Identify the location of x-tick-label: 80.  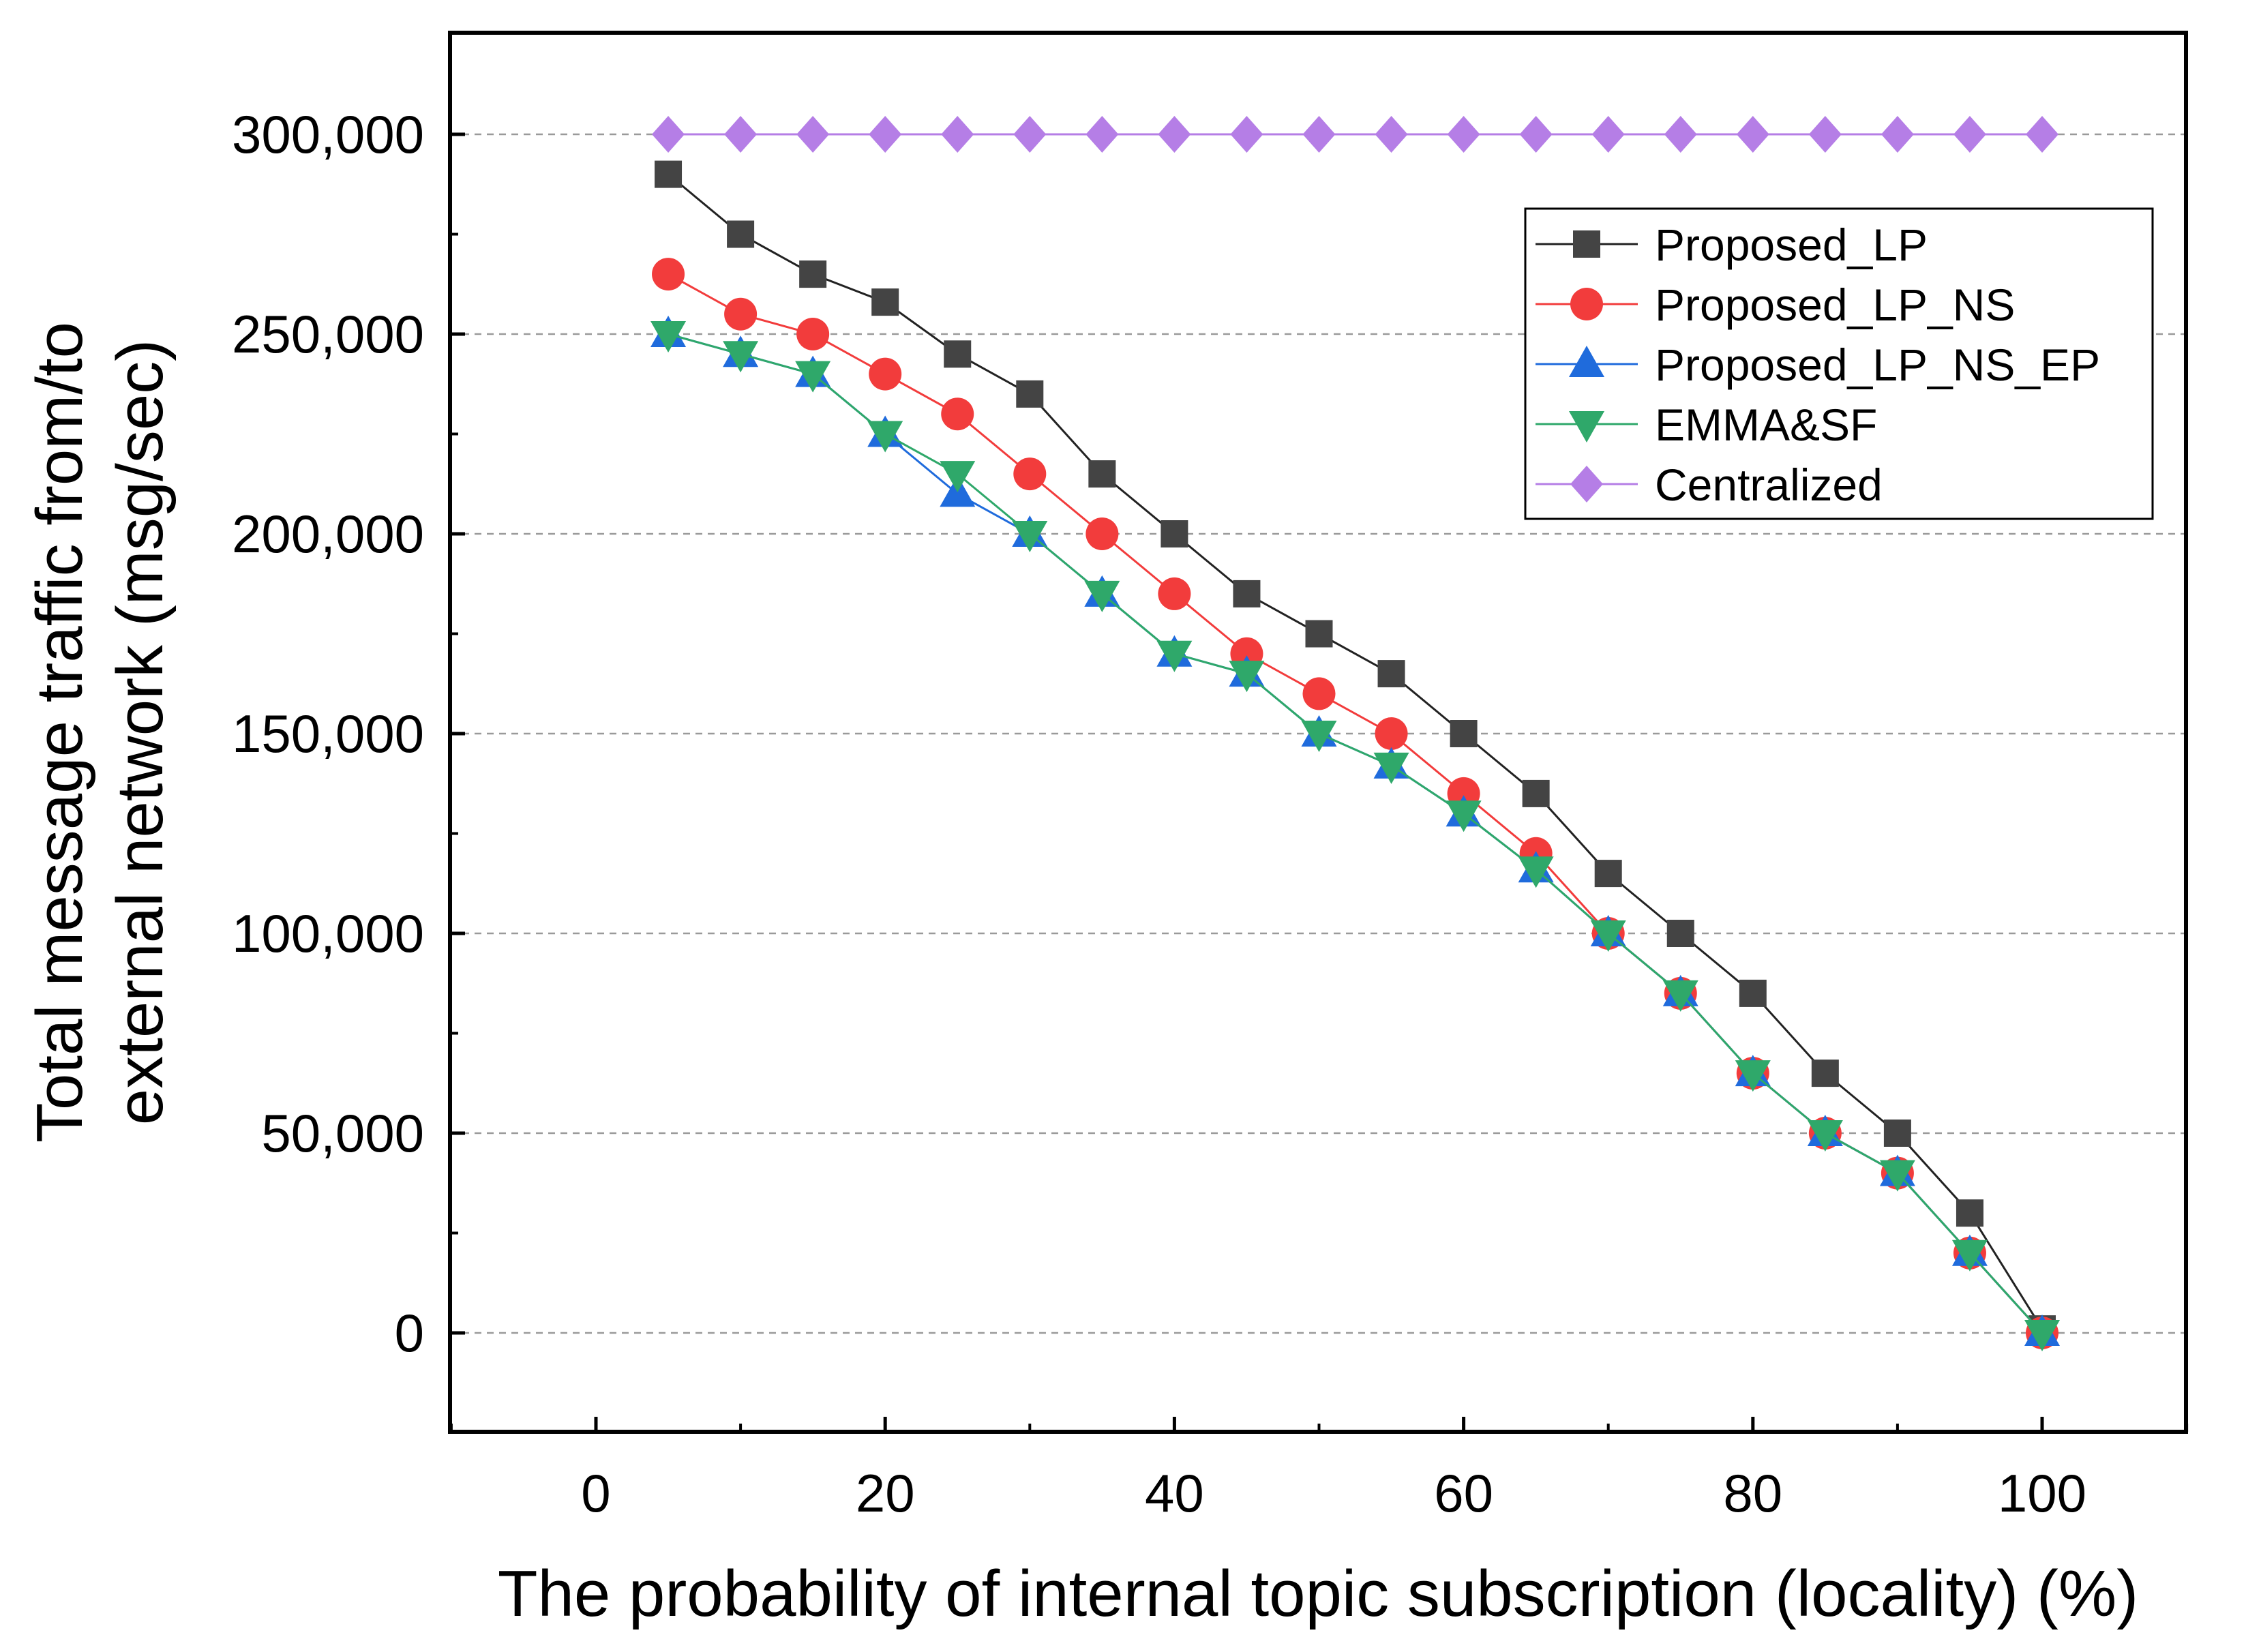
(1752, 1493).